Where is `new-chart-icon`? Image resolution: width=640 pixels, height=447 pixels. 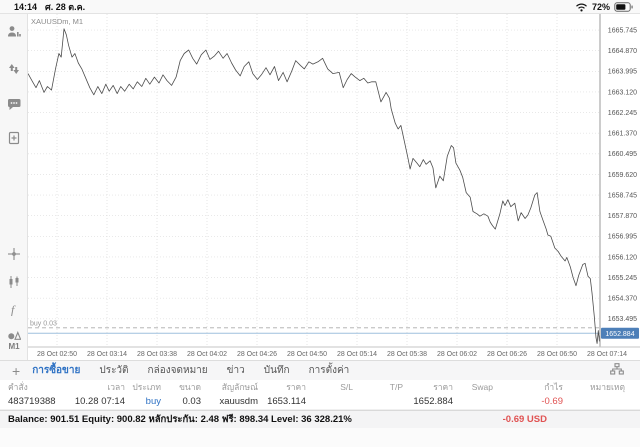
new-chart-icon is located at coordinates (14, 138).